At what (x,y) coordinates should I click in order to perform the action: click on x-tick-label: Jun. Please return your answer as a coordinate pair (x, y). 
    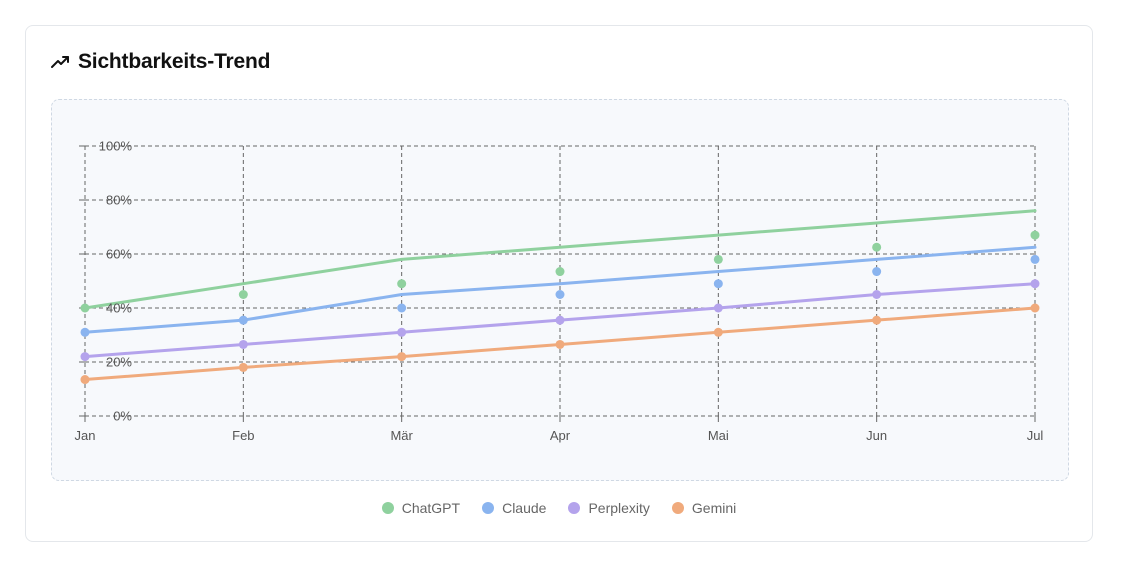
    Looking at the image, I should click on (876, 435).